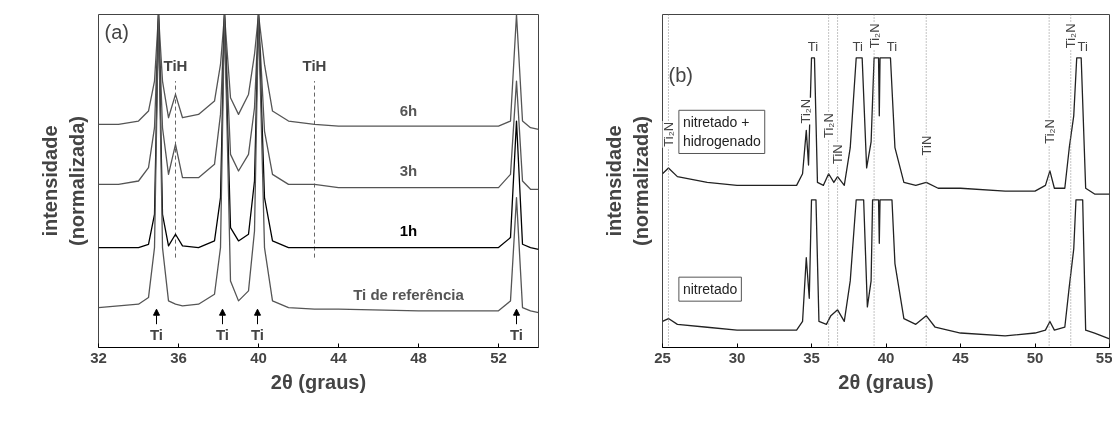  Describe the element at coordinates (498, 357) in the screenshot. I see `x-tick-label: 52` at that location.